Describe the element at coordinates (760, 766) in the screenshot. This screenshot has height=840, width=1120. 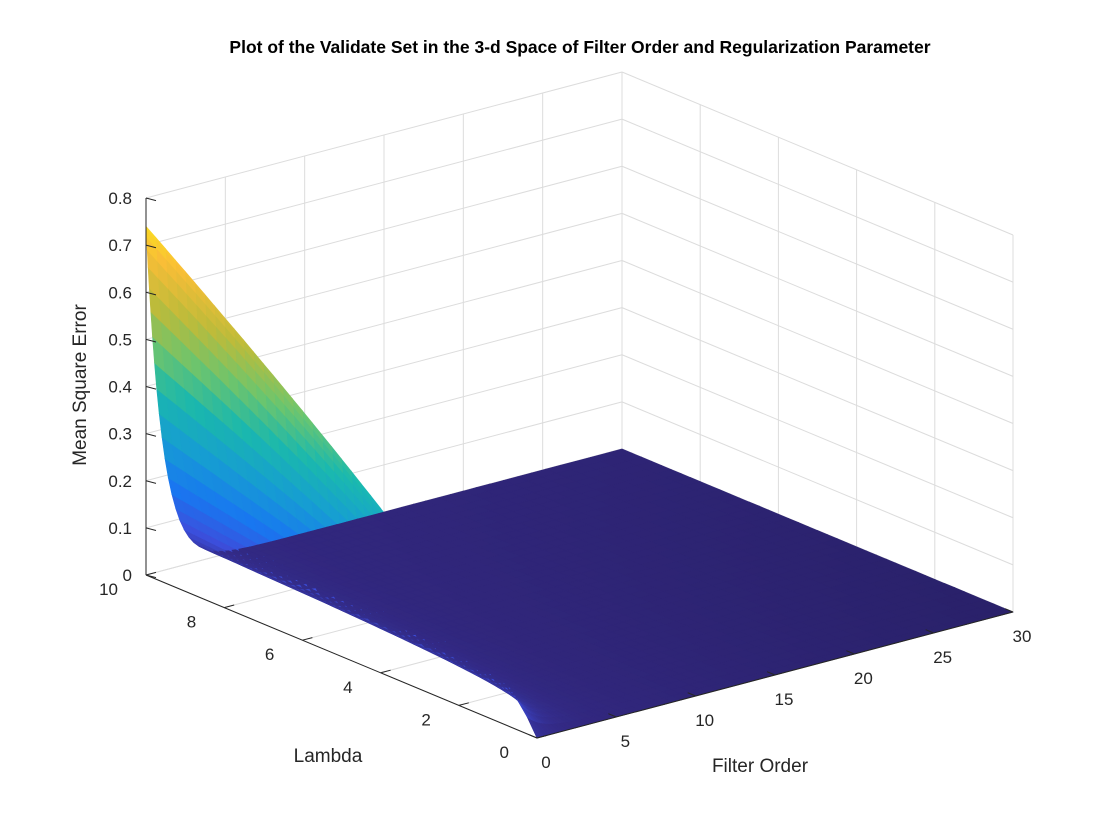
I see `x-axis-label: Filter Order` at that location.